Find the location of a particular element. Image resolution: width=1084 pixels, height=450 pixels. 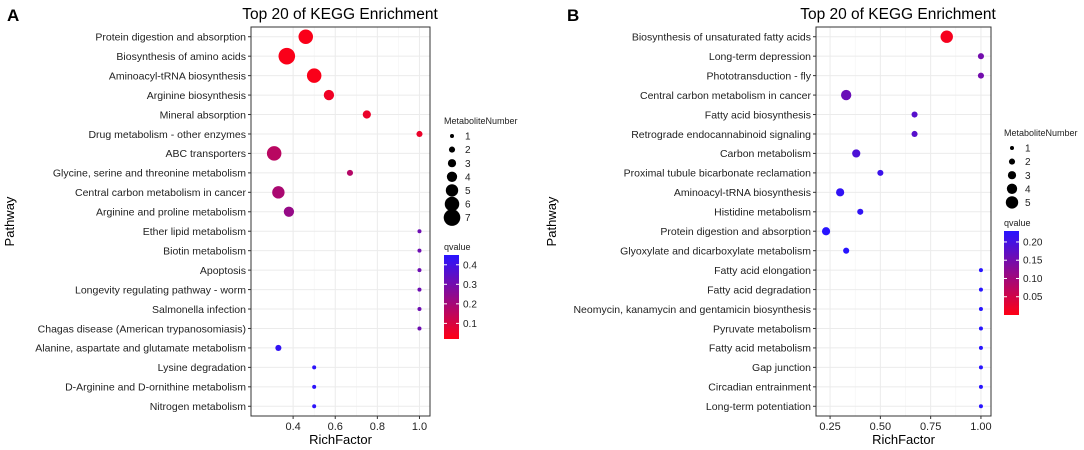

color-legend-label: 0.3 is located at coordinates (470, 285).